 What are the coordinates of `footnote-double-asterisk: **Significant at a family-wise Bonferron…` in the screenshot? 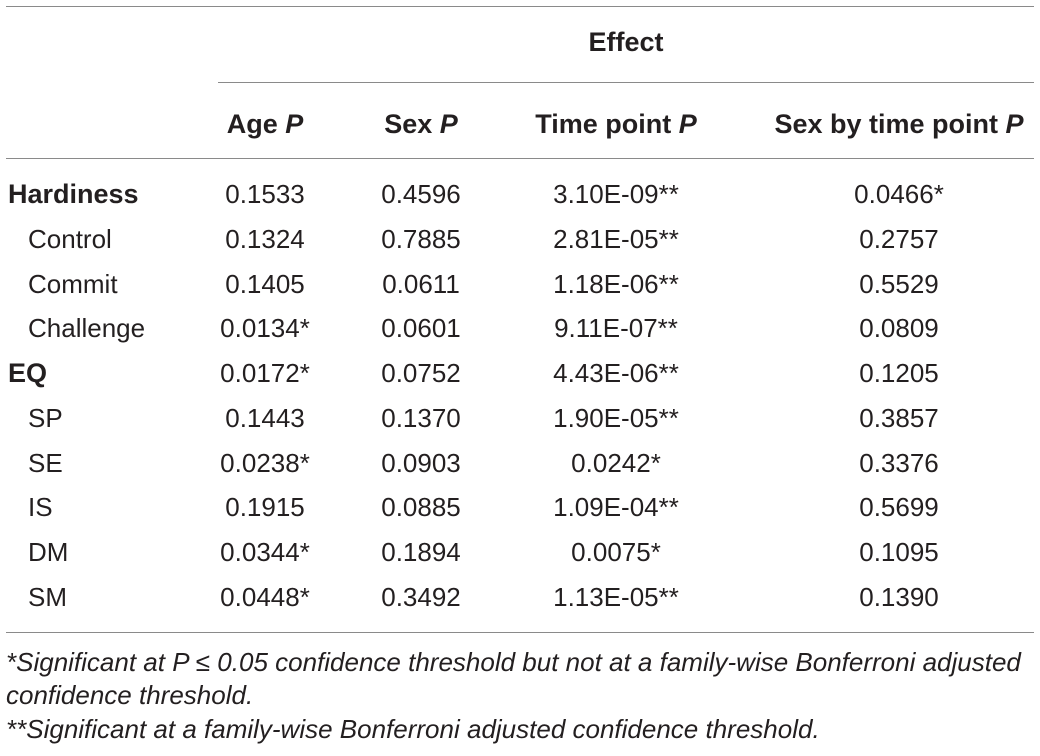 It's located at (413, 729).